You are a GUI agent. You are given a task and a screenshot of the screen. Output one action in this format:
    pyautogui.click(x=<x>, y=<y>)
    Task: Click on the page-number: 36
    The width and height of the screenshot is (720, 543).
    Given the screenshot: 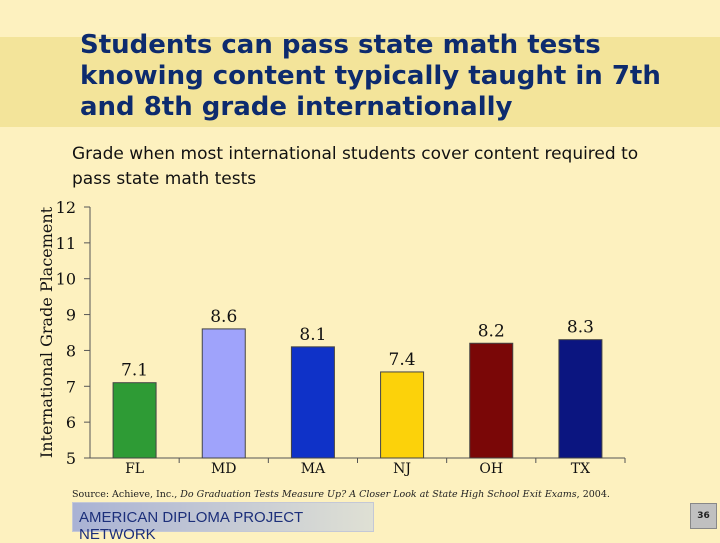 What is the action you would take?
    pyautogui.click(x=703, y=516)
    